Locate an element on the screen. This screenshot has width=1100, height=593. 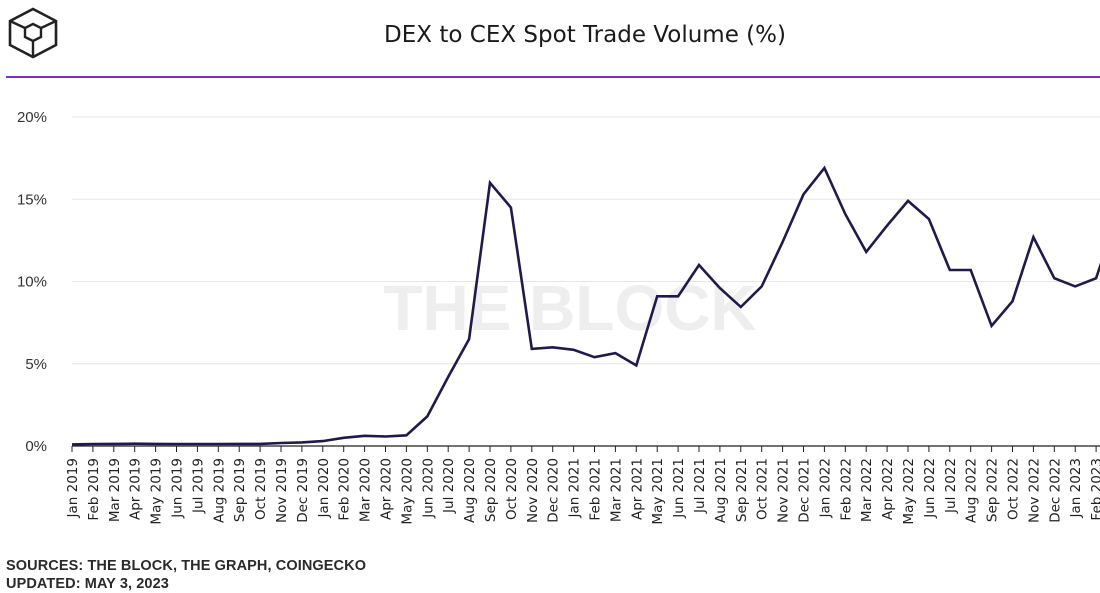
x-tick-label: Dec 2020 is located at coordinates (554, 490).